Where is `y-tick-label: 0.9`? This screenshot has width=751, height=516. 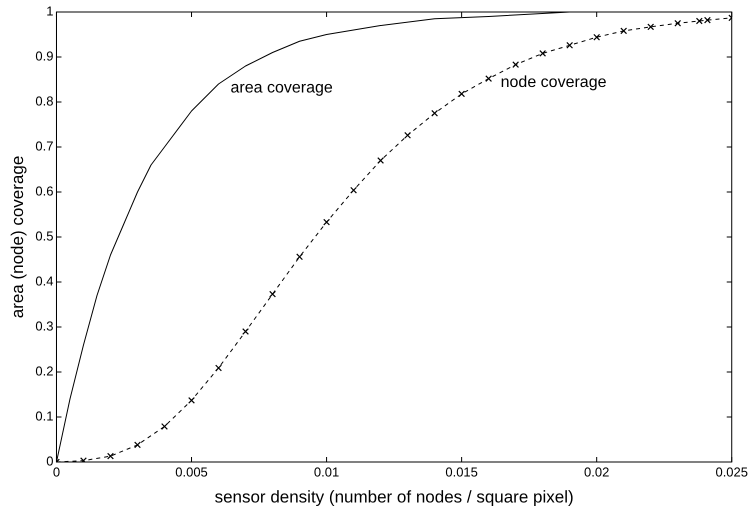 y-tick-label: 0.9 is located at coordinates (44, 56).